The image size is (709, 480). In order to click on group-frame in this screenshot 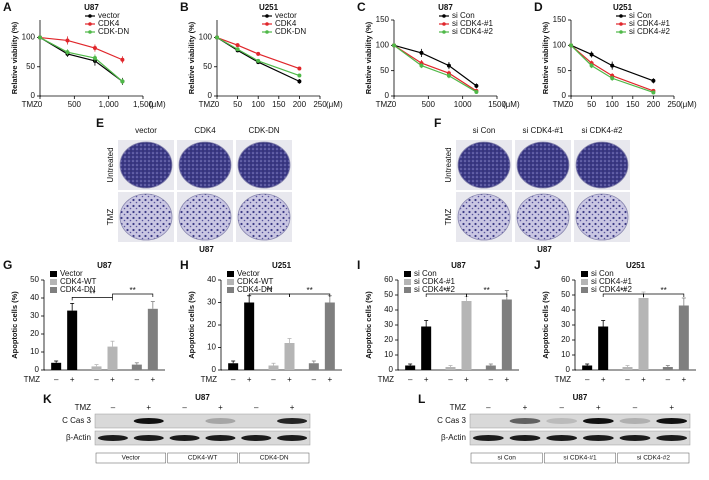, I will do `click(506, 458)`.